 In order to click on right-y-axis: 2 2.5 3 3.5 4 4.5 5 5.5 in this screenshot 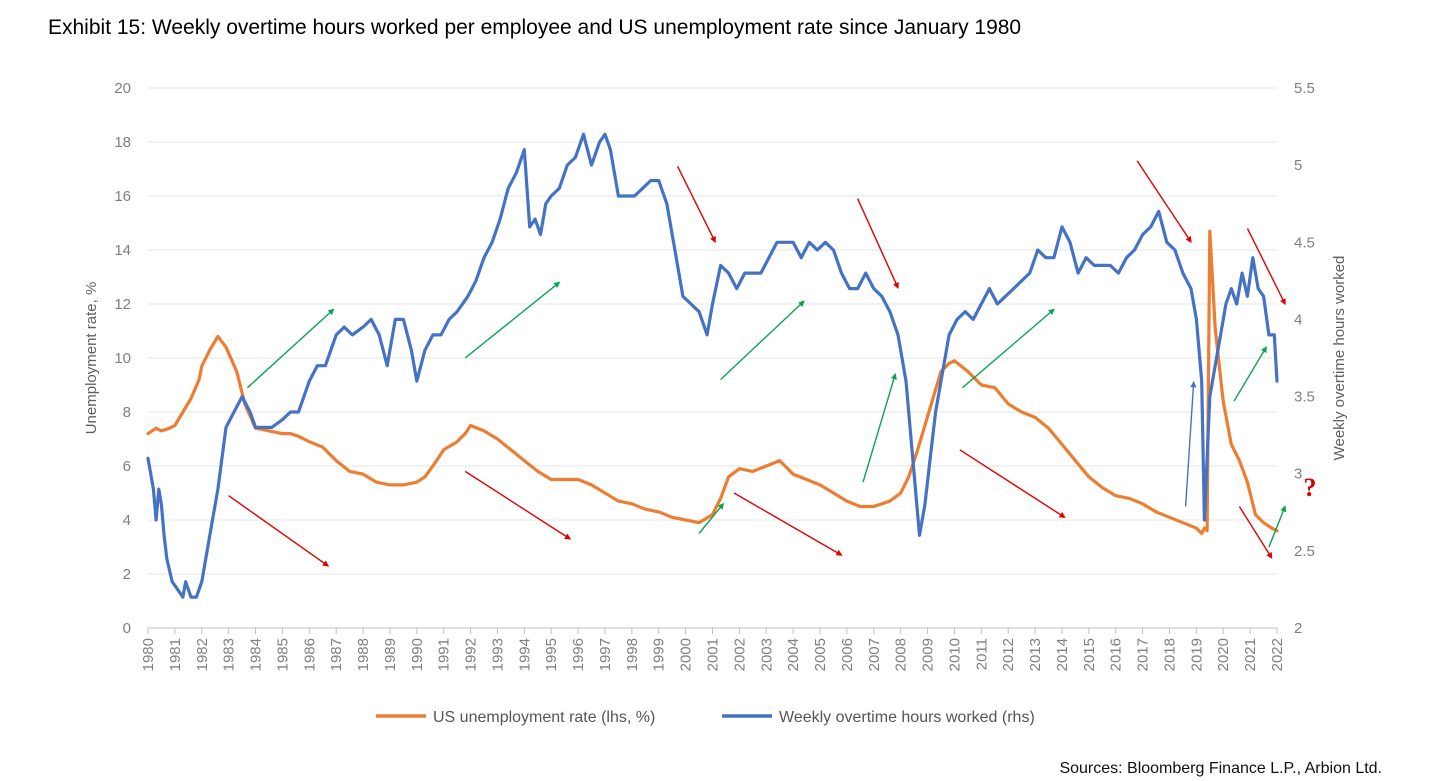, I will do `click(1304, 358)`.